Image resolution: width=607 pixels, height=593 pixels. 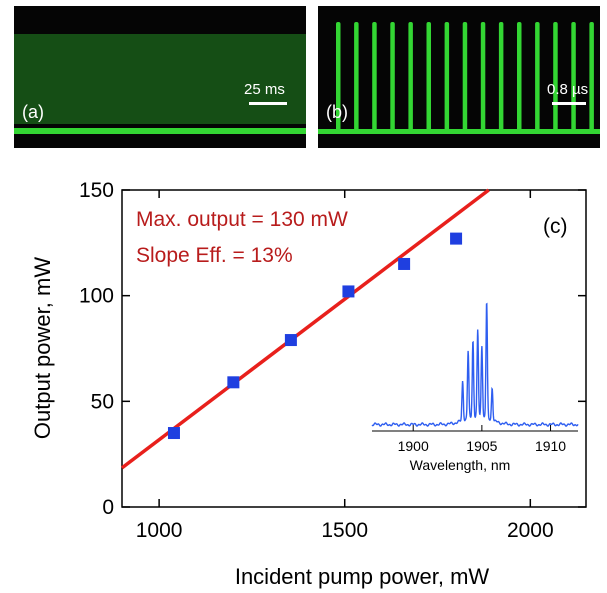 I want to click on panel-a-trace-baseline, so click(x=160, y=131).